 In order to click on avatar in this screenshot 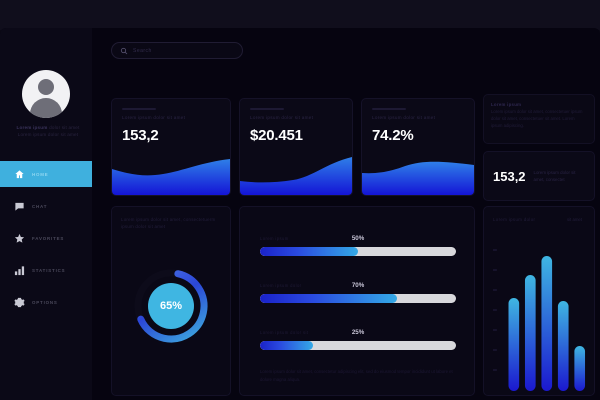, I will do `click(46, 94)`.